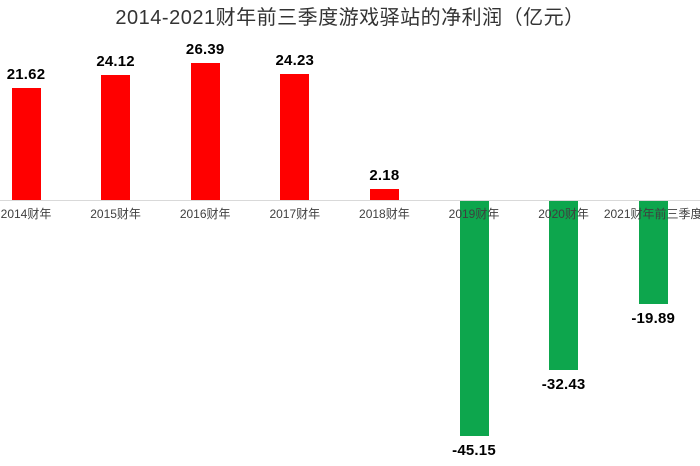 The image size is (700, 466). What do you see at coordinates (563, 214) in the screenshot?
I see `category-label: 2020财年` at bounding box center [563, 214].